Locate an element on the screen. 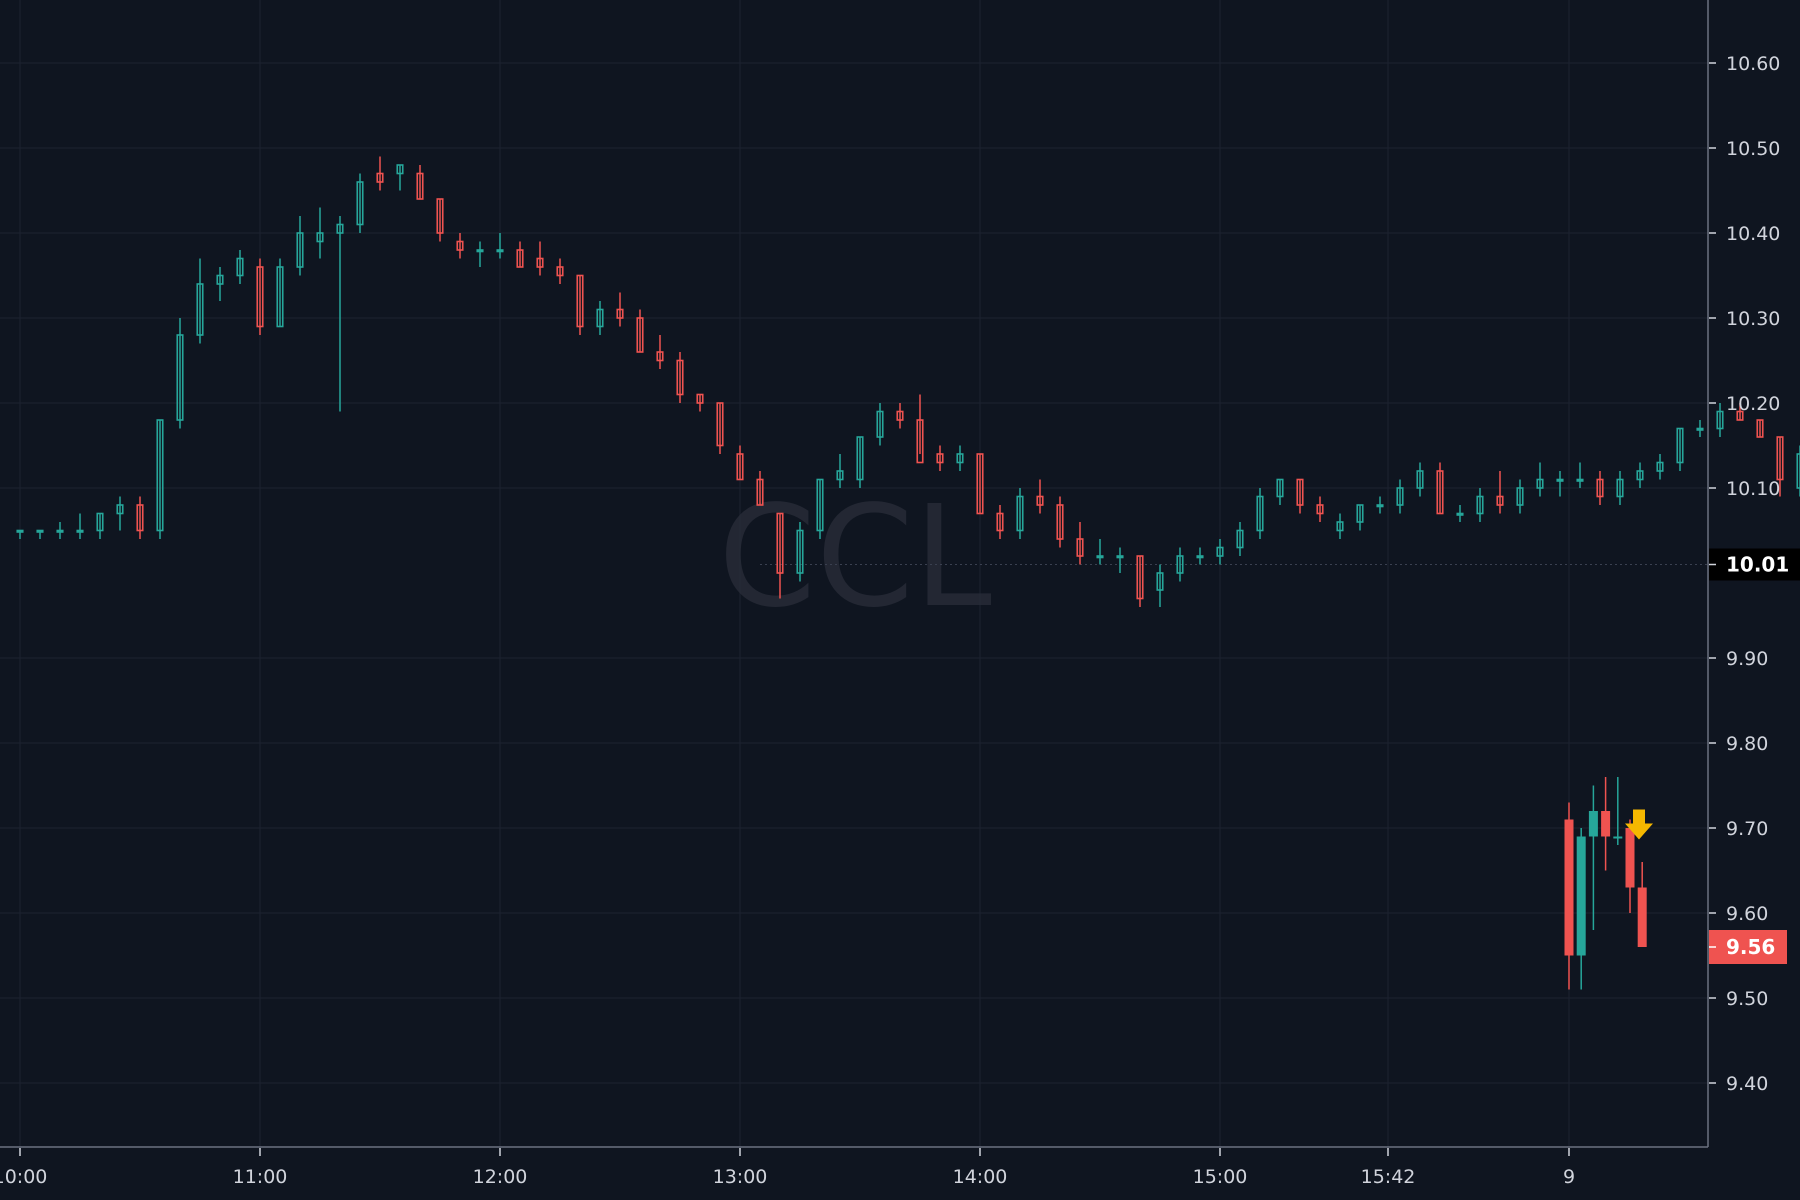  last-close-price-tag-bg is located at coordinates (1754, 564).